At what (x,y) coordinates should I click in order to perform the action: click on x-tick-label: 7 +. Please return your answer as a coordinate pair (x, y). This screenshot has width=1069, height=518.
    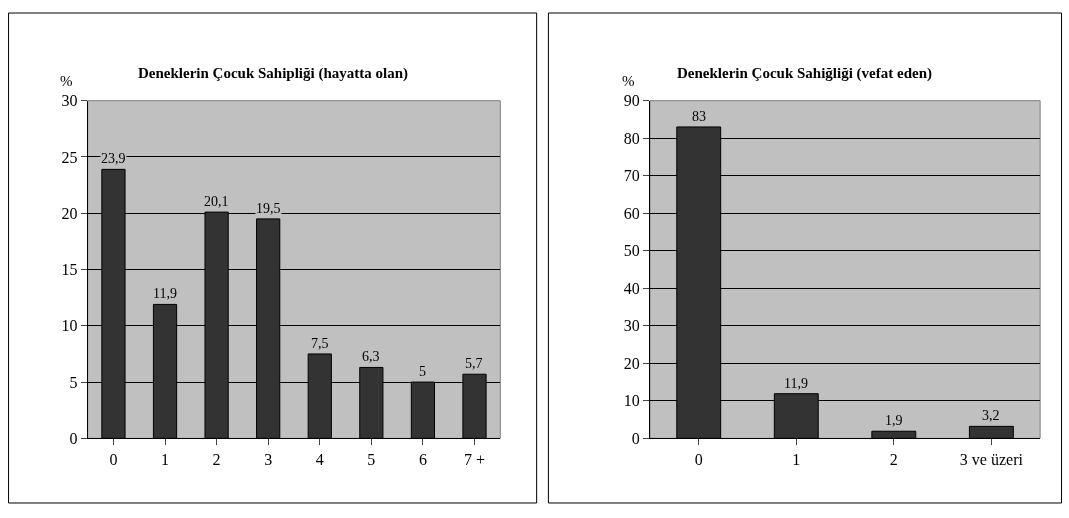
    Looking at the image, I should click on (474, 459).